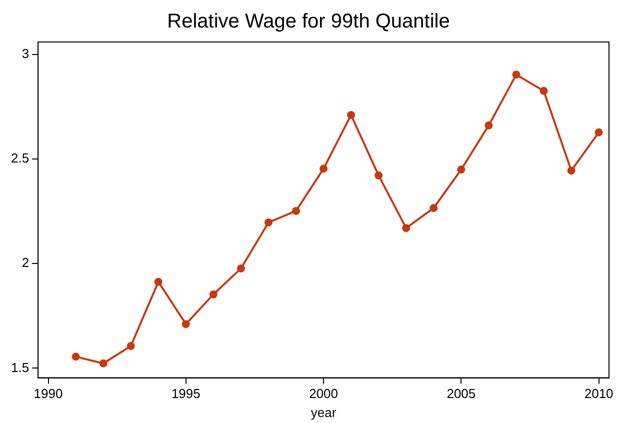 Image resolution: width=619 pixels, height=423 pixels. Describe the element at coordinates (185, 394) in the screenshot. I see `x-tick-label: 1995` at that location.